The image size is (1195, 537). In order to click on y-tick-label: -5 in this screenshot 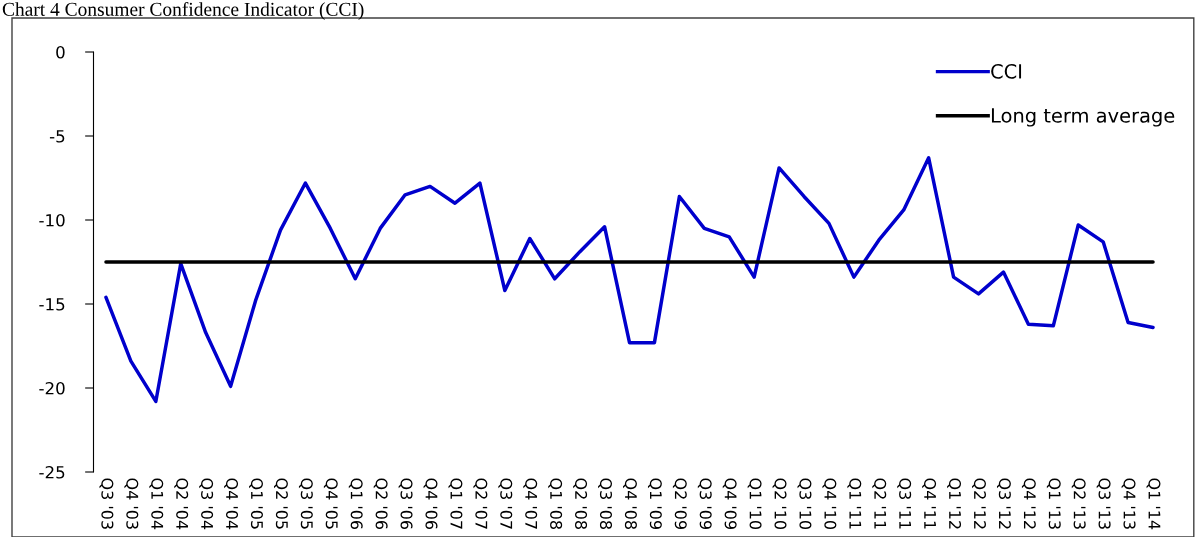, I will do `click(57, 136)`.